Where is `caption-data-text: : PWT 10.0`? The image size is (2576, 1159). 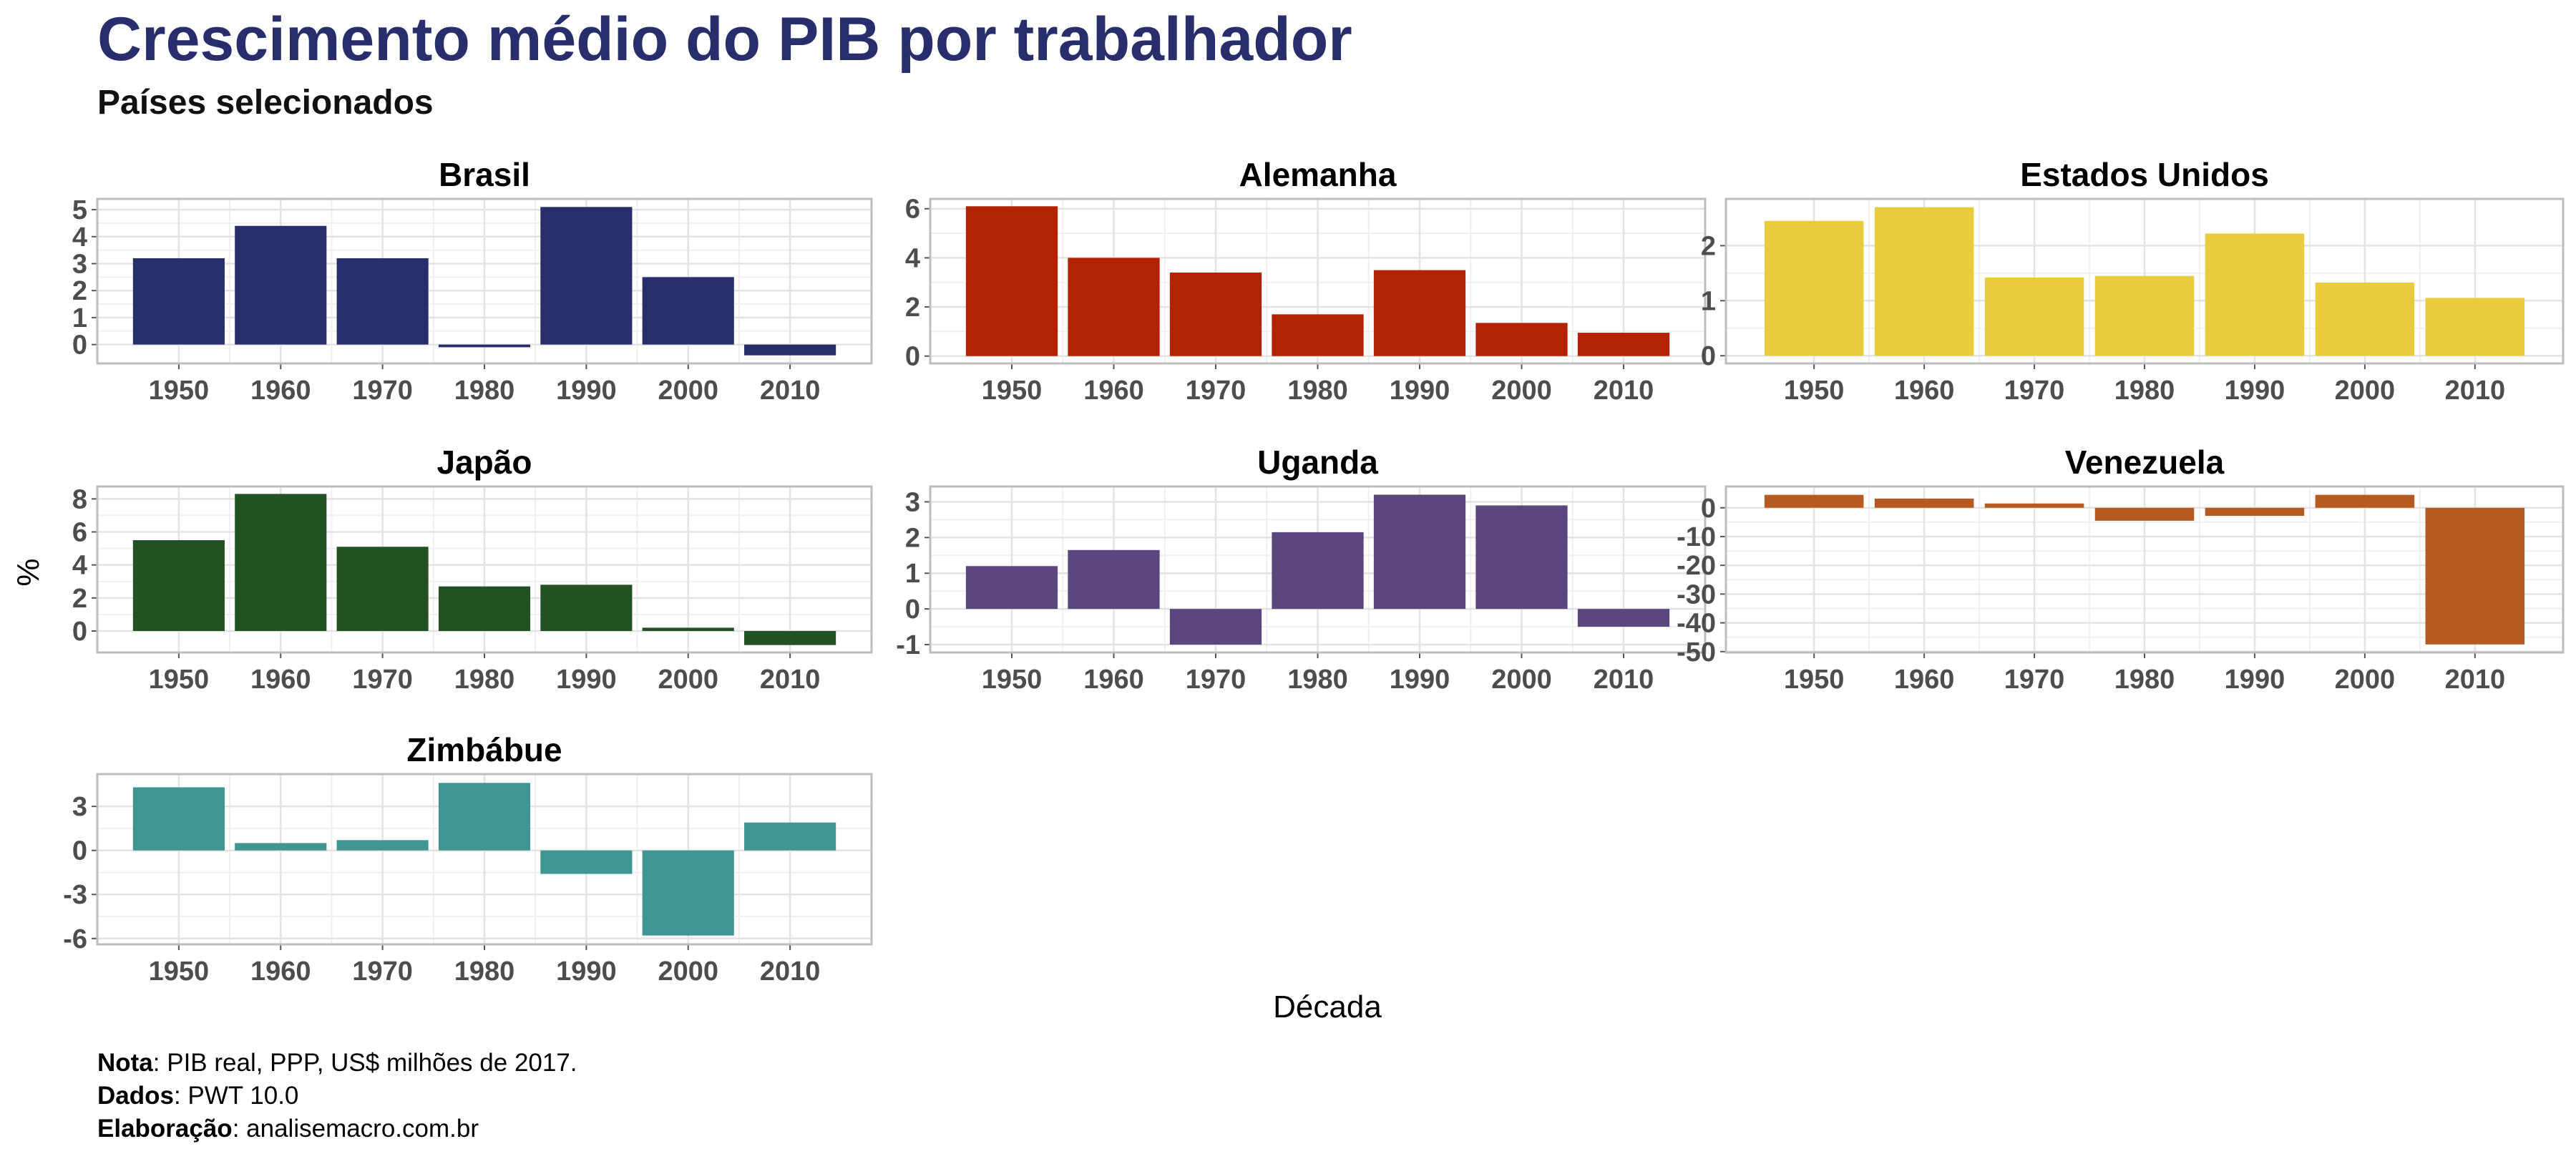
caption-data-text: : PWT 10.0 is located at coordinates (236, 1096).